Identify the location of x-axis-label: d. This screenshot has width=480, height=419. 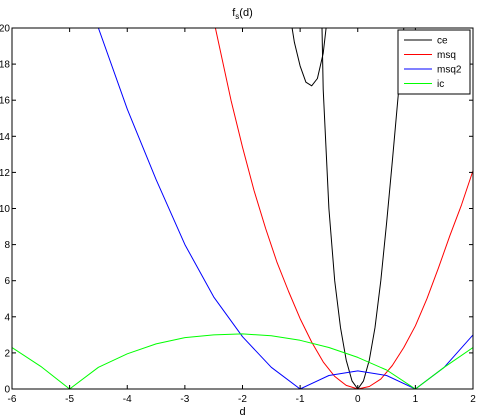
(242, 412).